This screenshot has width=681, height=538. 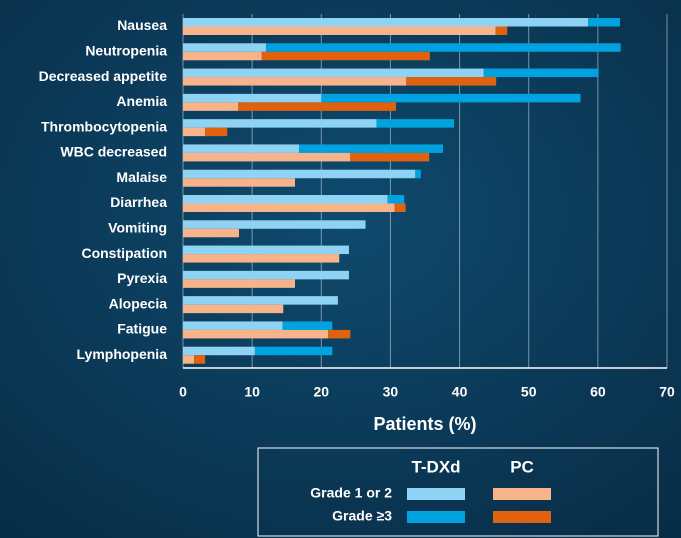 What do you see at coordinates (529, 392) in the screenshot?
I see `x-tick-label: 50` at bounding box center [529, 392].